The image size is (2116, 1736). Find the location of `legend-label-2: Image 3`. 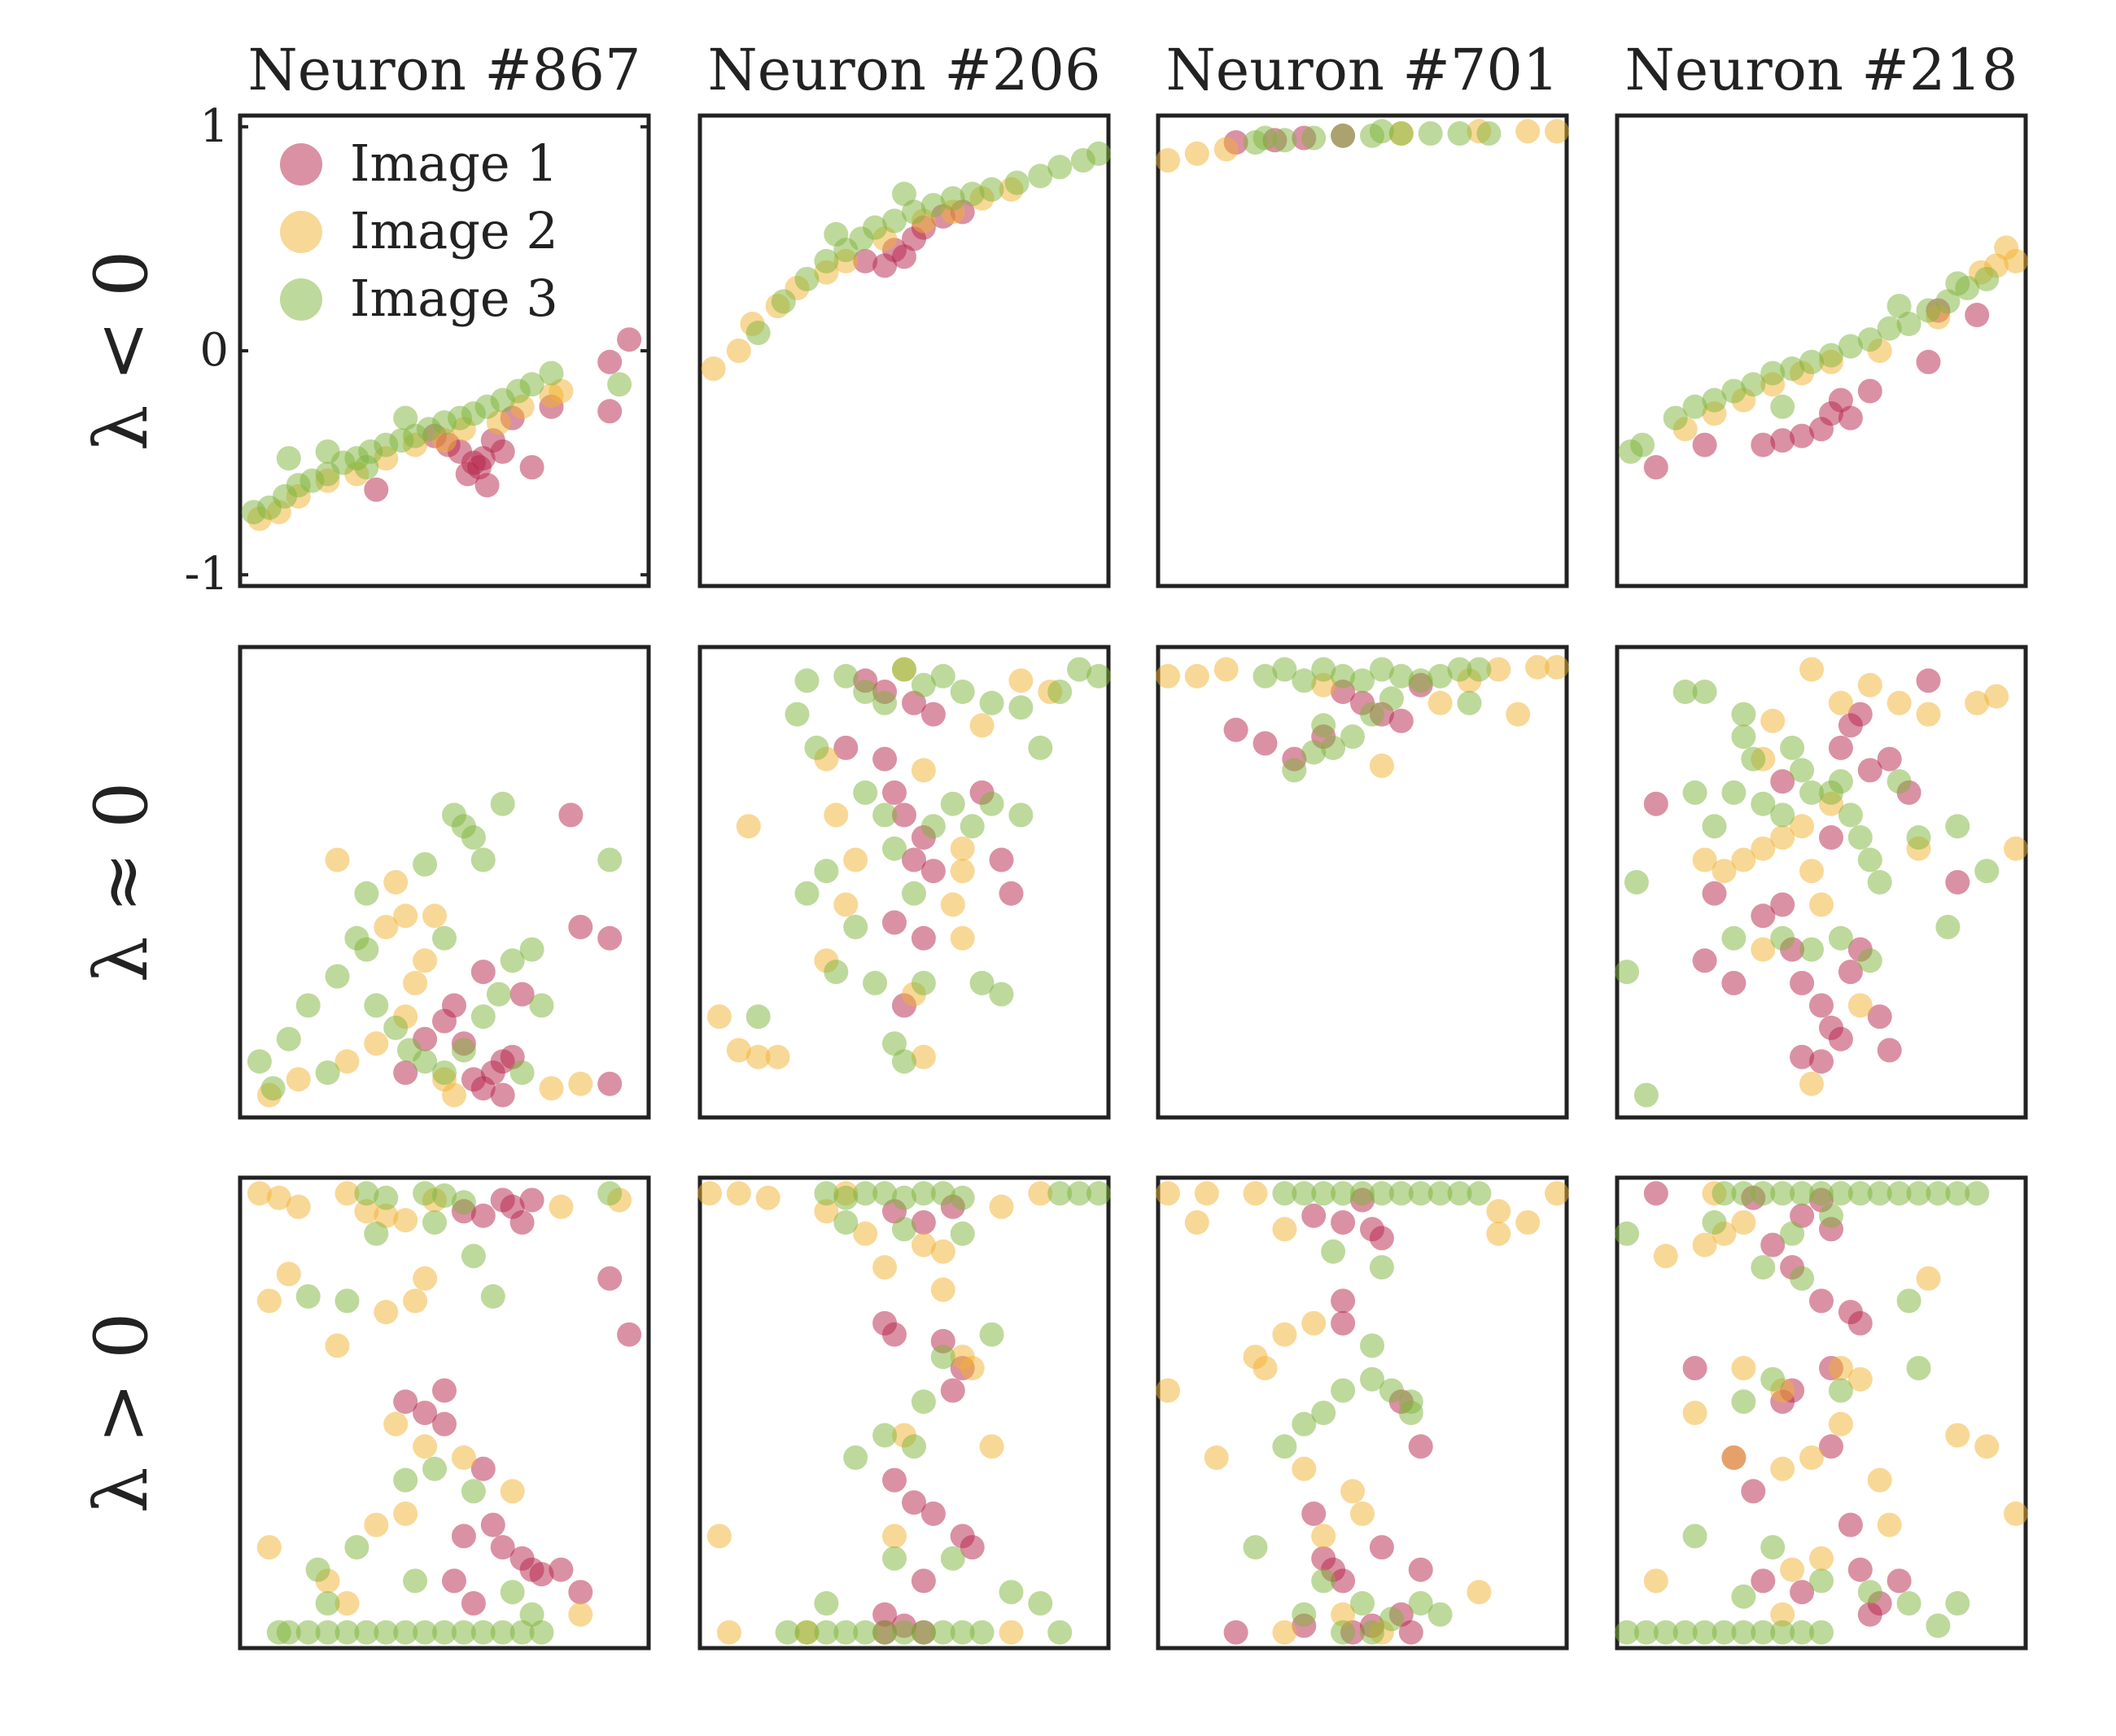

legend-label-2: Image 3 is located at coordinates (454, 298).